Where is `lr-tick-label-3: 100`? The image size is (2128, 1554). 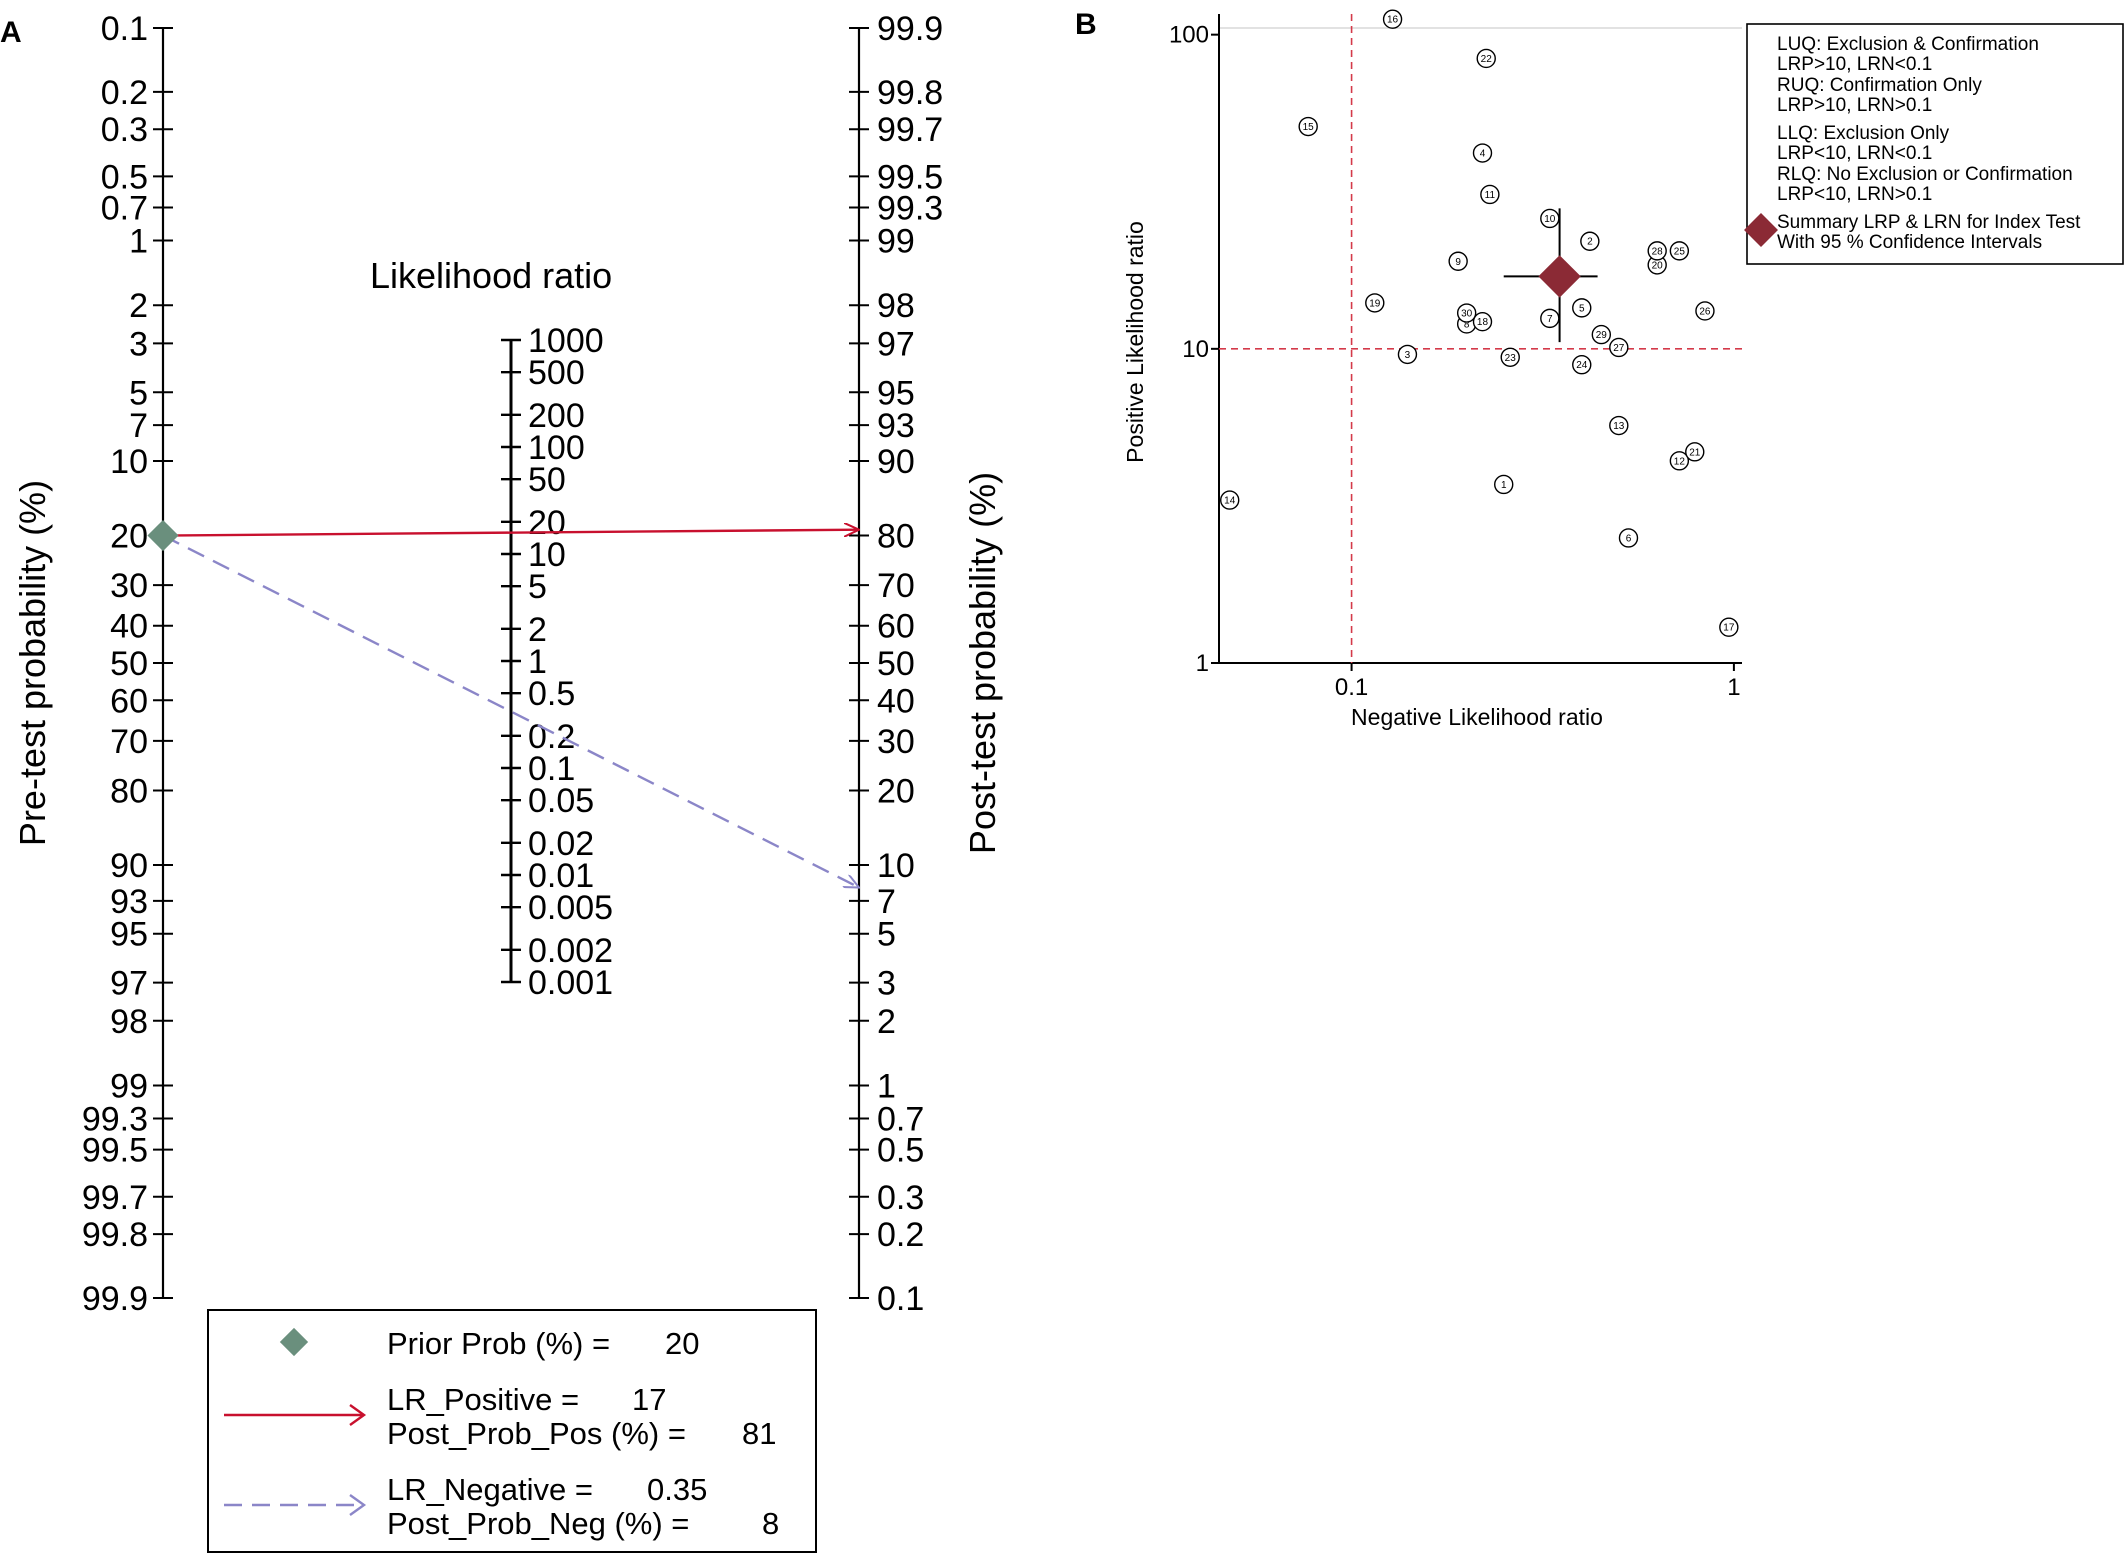 lr-tick-label-3: 100 is located at coordinates (556, 448).